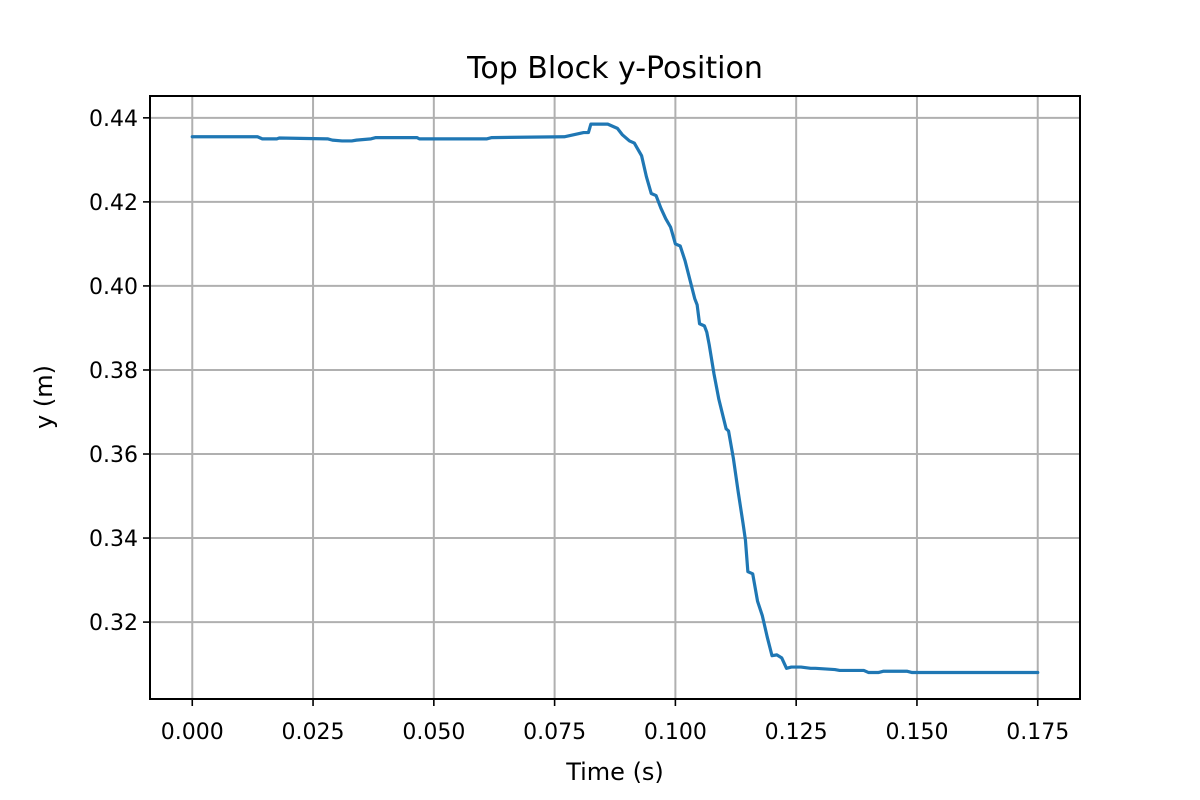 This screenshot has height=800, width=1200. I want to click on y-tick-label: 0.44, so click(113, 119).